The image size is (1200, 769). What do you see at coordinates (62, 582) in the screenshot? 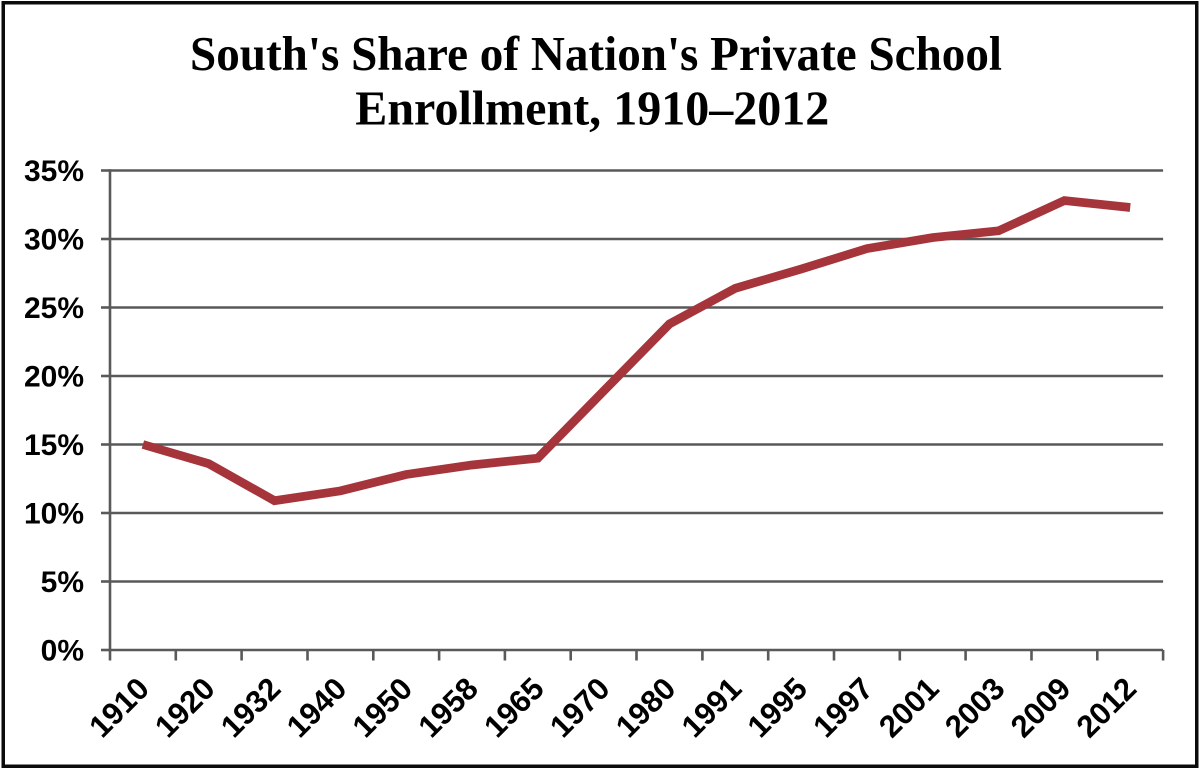
I see `svg-text: 5%` at bounding box center [62, 582].